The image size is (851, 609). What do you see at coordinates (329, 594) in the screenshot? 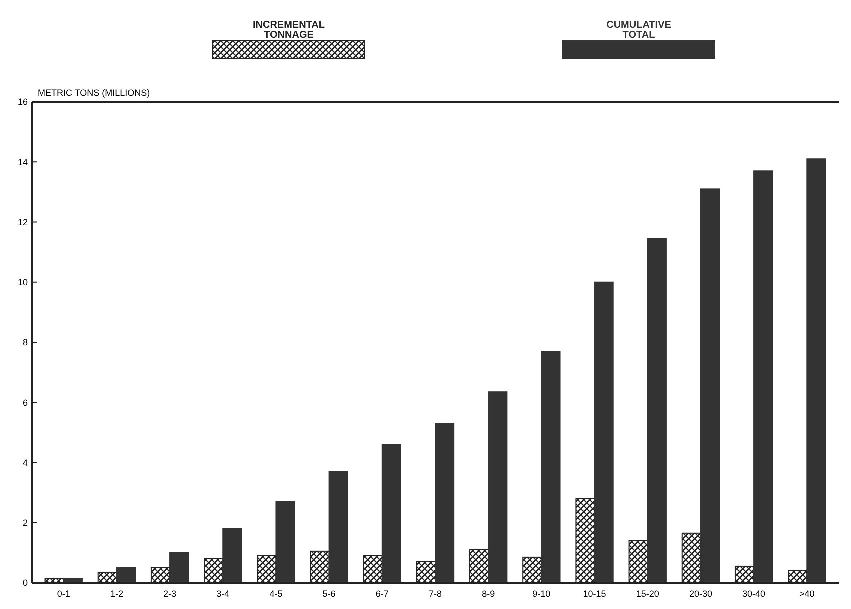
I see `x-tick-label: 5-6` at bounding box center [329, 594].